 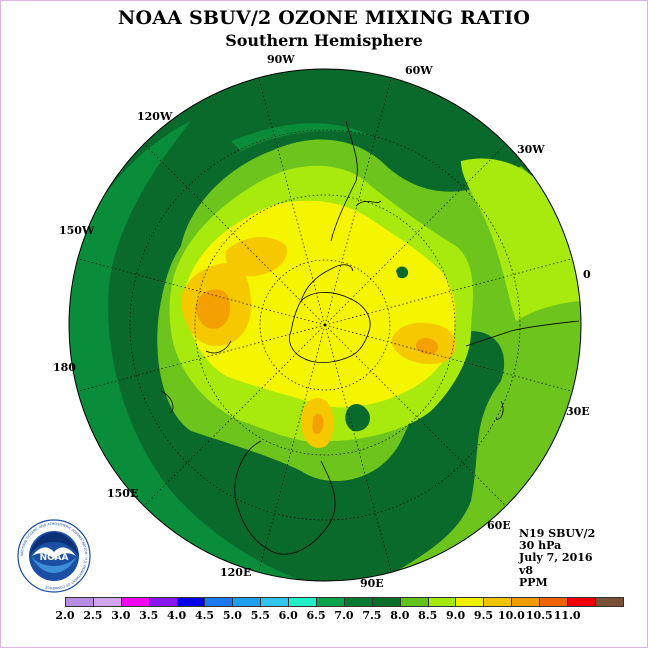 I want to click on colorbar-tick-label: 2.0, so click(x=65, y=615).